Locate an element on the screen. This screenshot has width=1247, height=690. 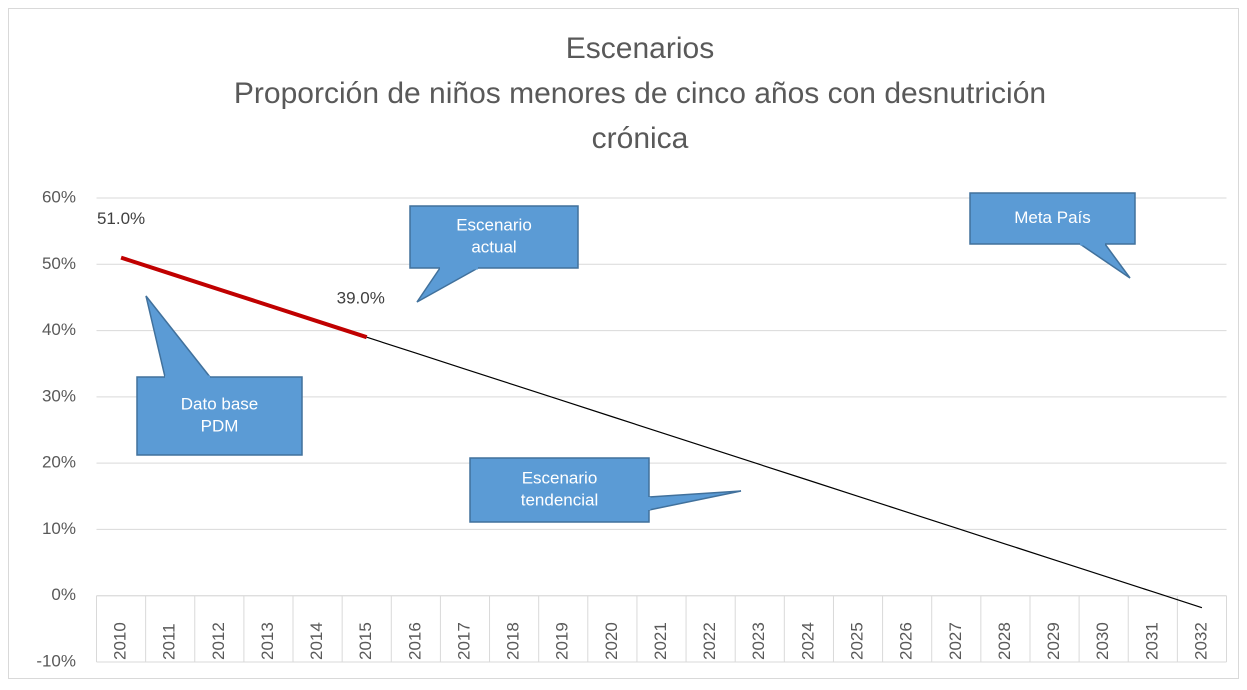
y-tick-label: 30% is located at coordinates (59, 395).